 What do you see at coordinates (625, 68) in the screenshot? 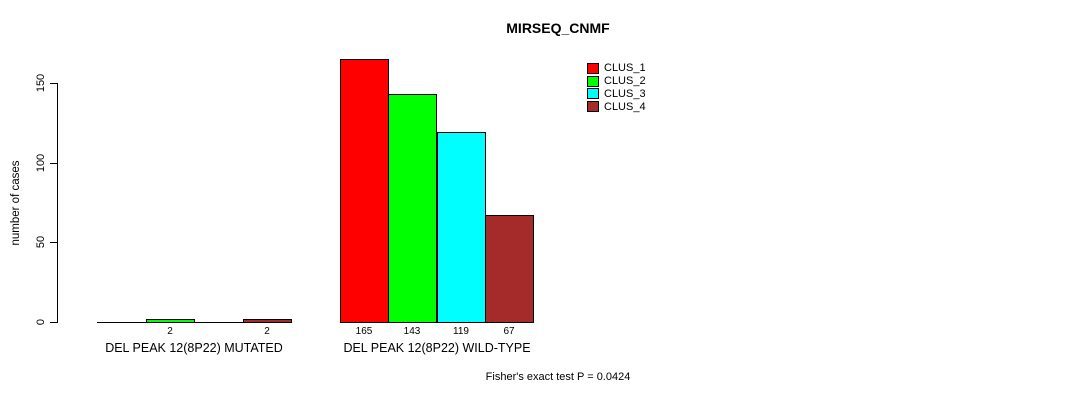
I see `legend-label-clus_1: CLUS_1` at bounding box center [625, 68].